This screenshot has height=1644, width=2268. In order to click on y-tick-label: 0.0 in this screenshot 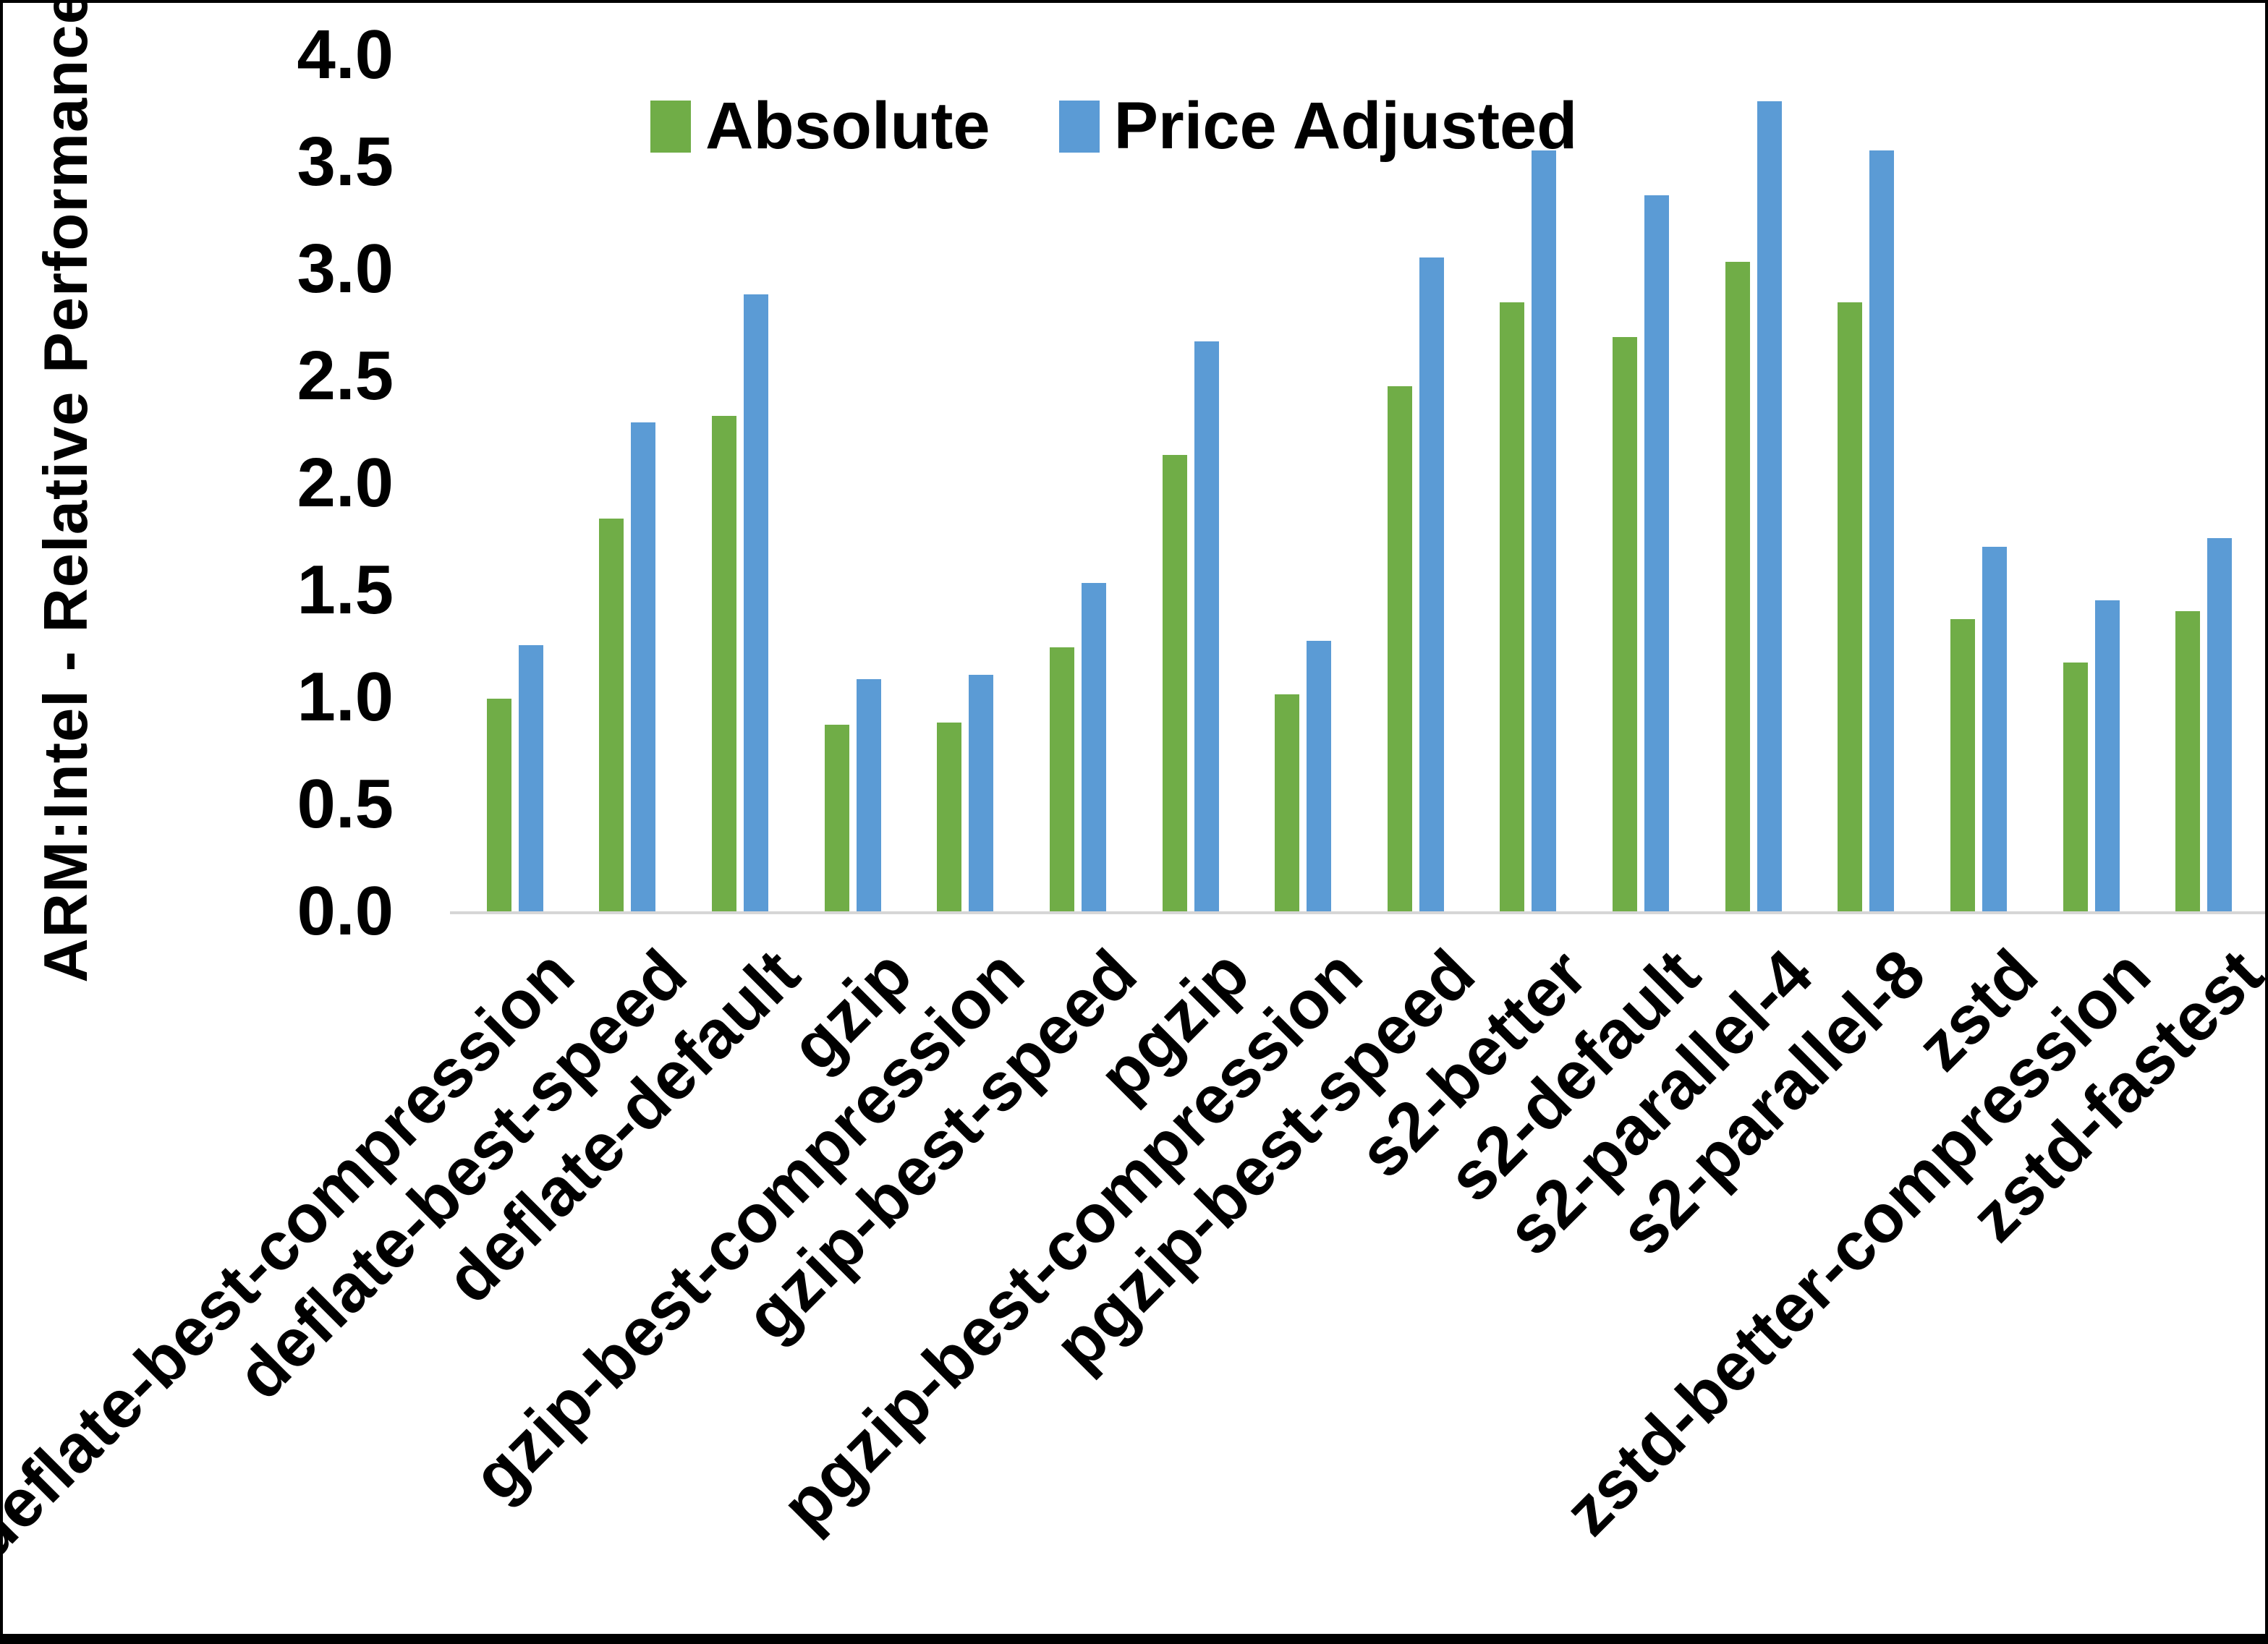, I will do `click(345, 911)`.